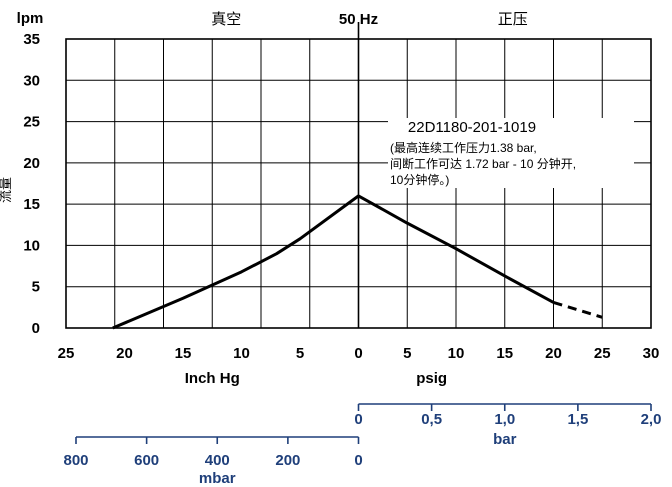  Describe the element at coordinates (358, 460) in the screenshot. I see `mbar-tick-label: 0` at that location.